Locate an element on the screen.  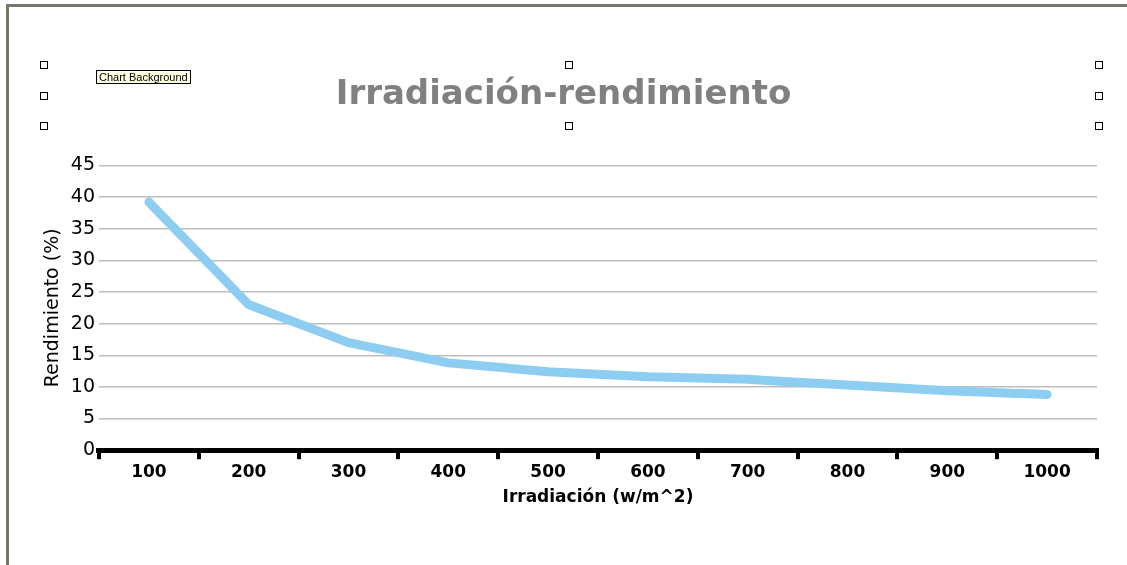
y-tick-label: 5 is located at coordinates (88, 416).